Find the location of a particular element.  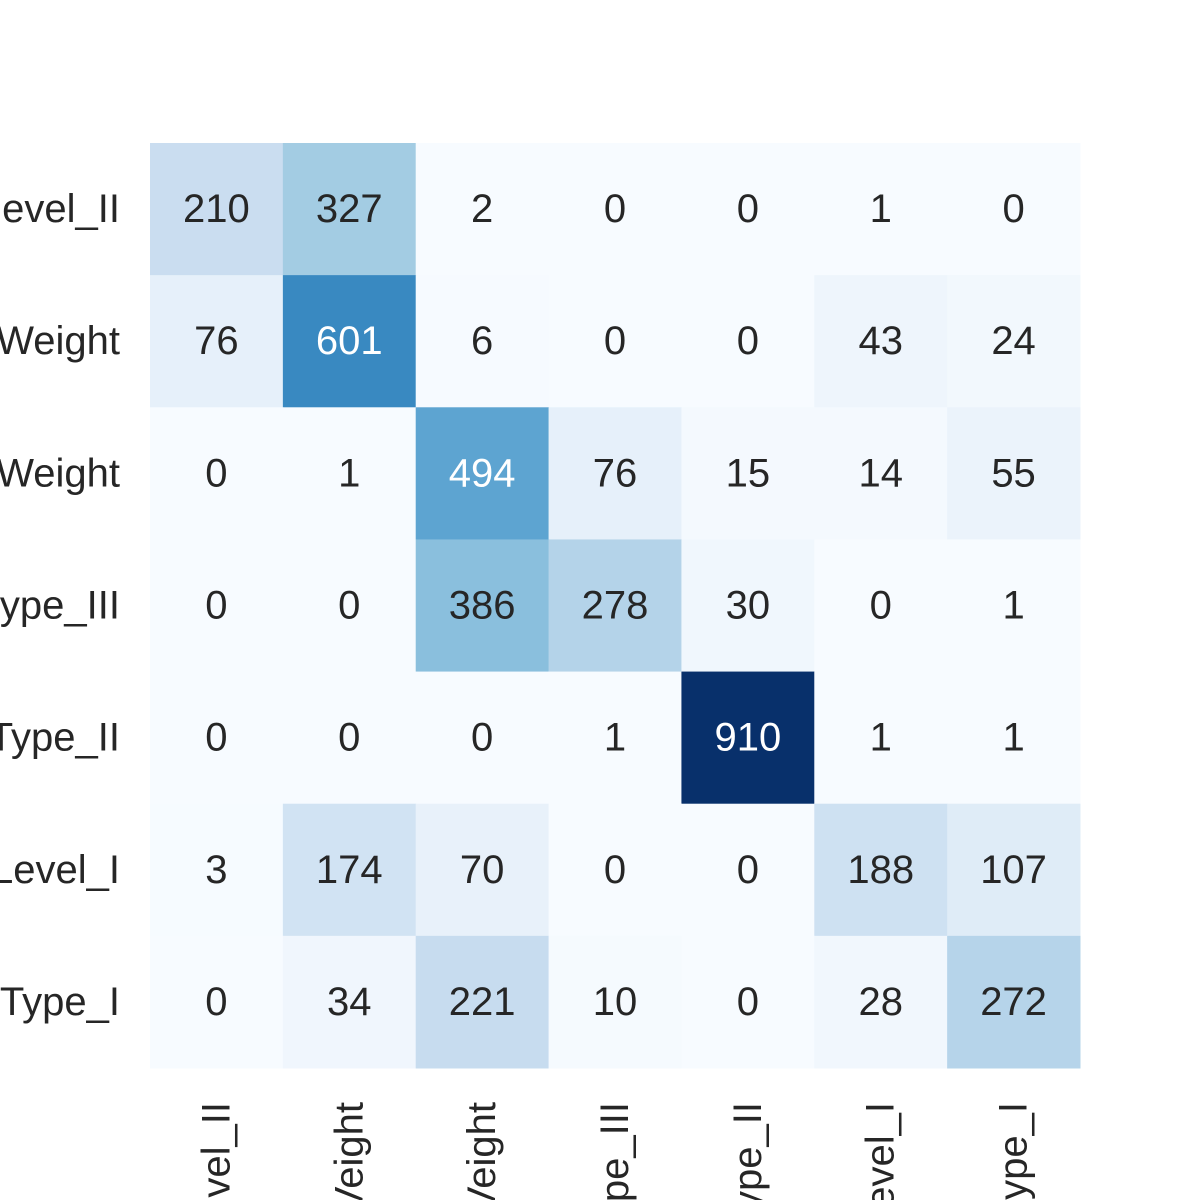

heatmap-cell-r2-c3 is located at coordinates (615, 473).